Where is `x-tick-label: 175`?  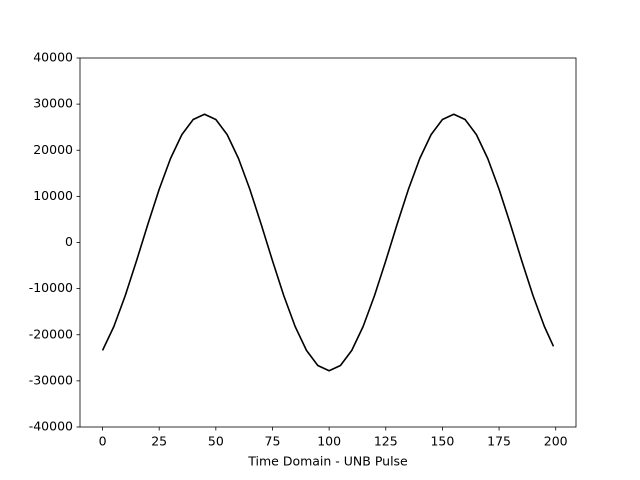
x-tick-label: 175 is located at coordinates (499, 441).